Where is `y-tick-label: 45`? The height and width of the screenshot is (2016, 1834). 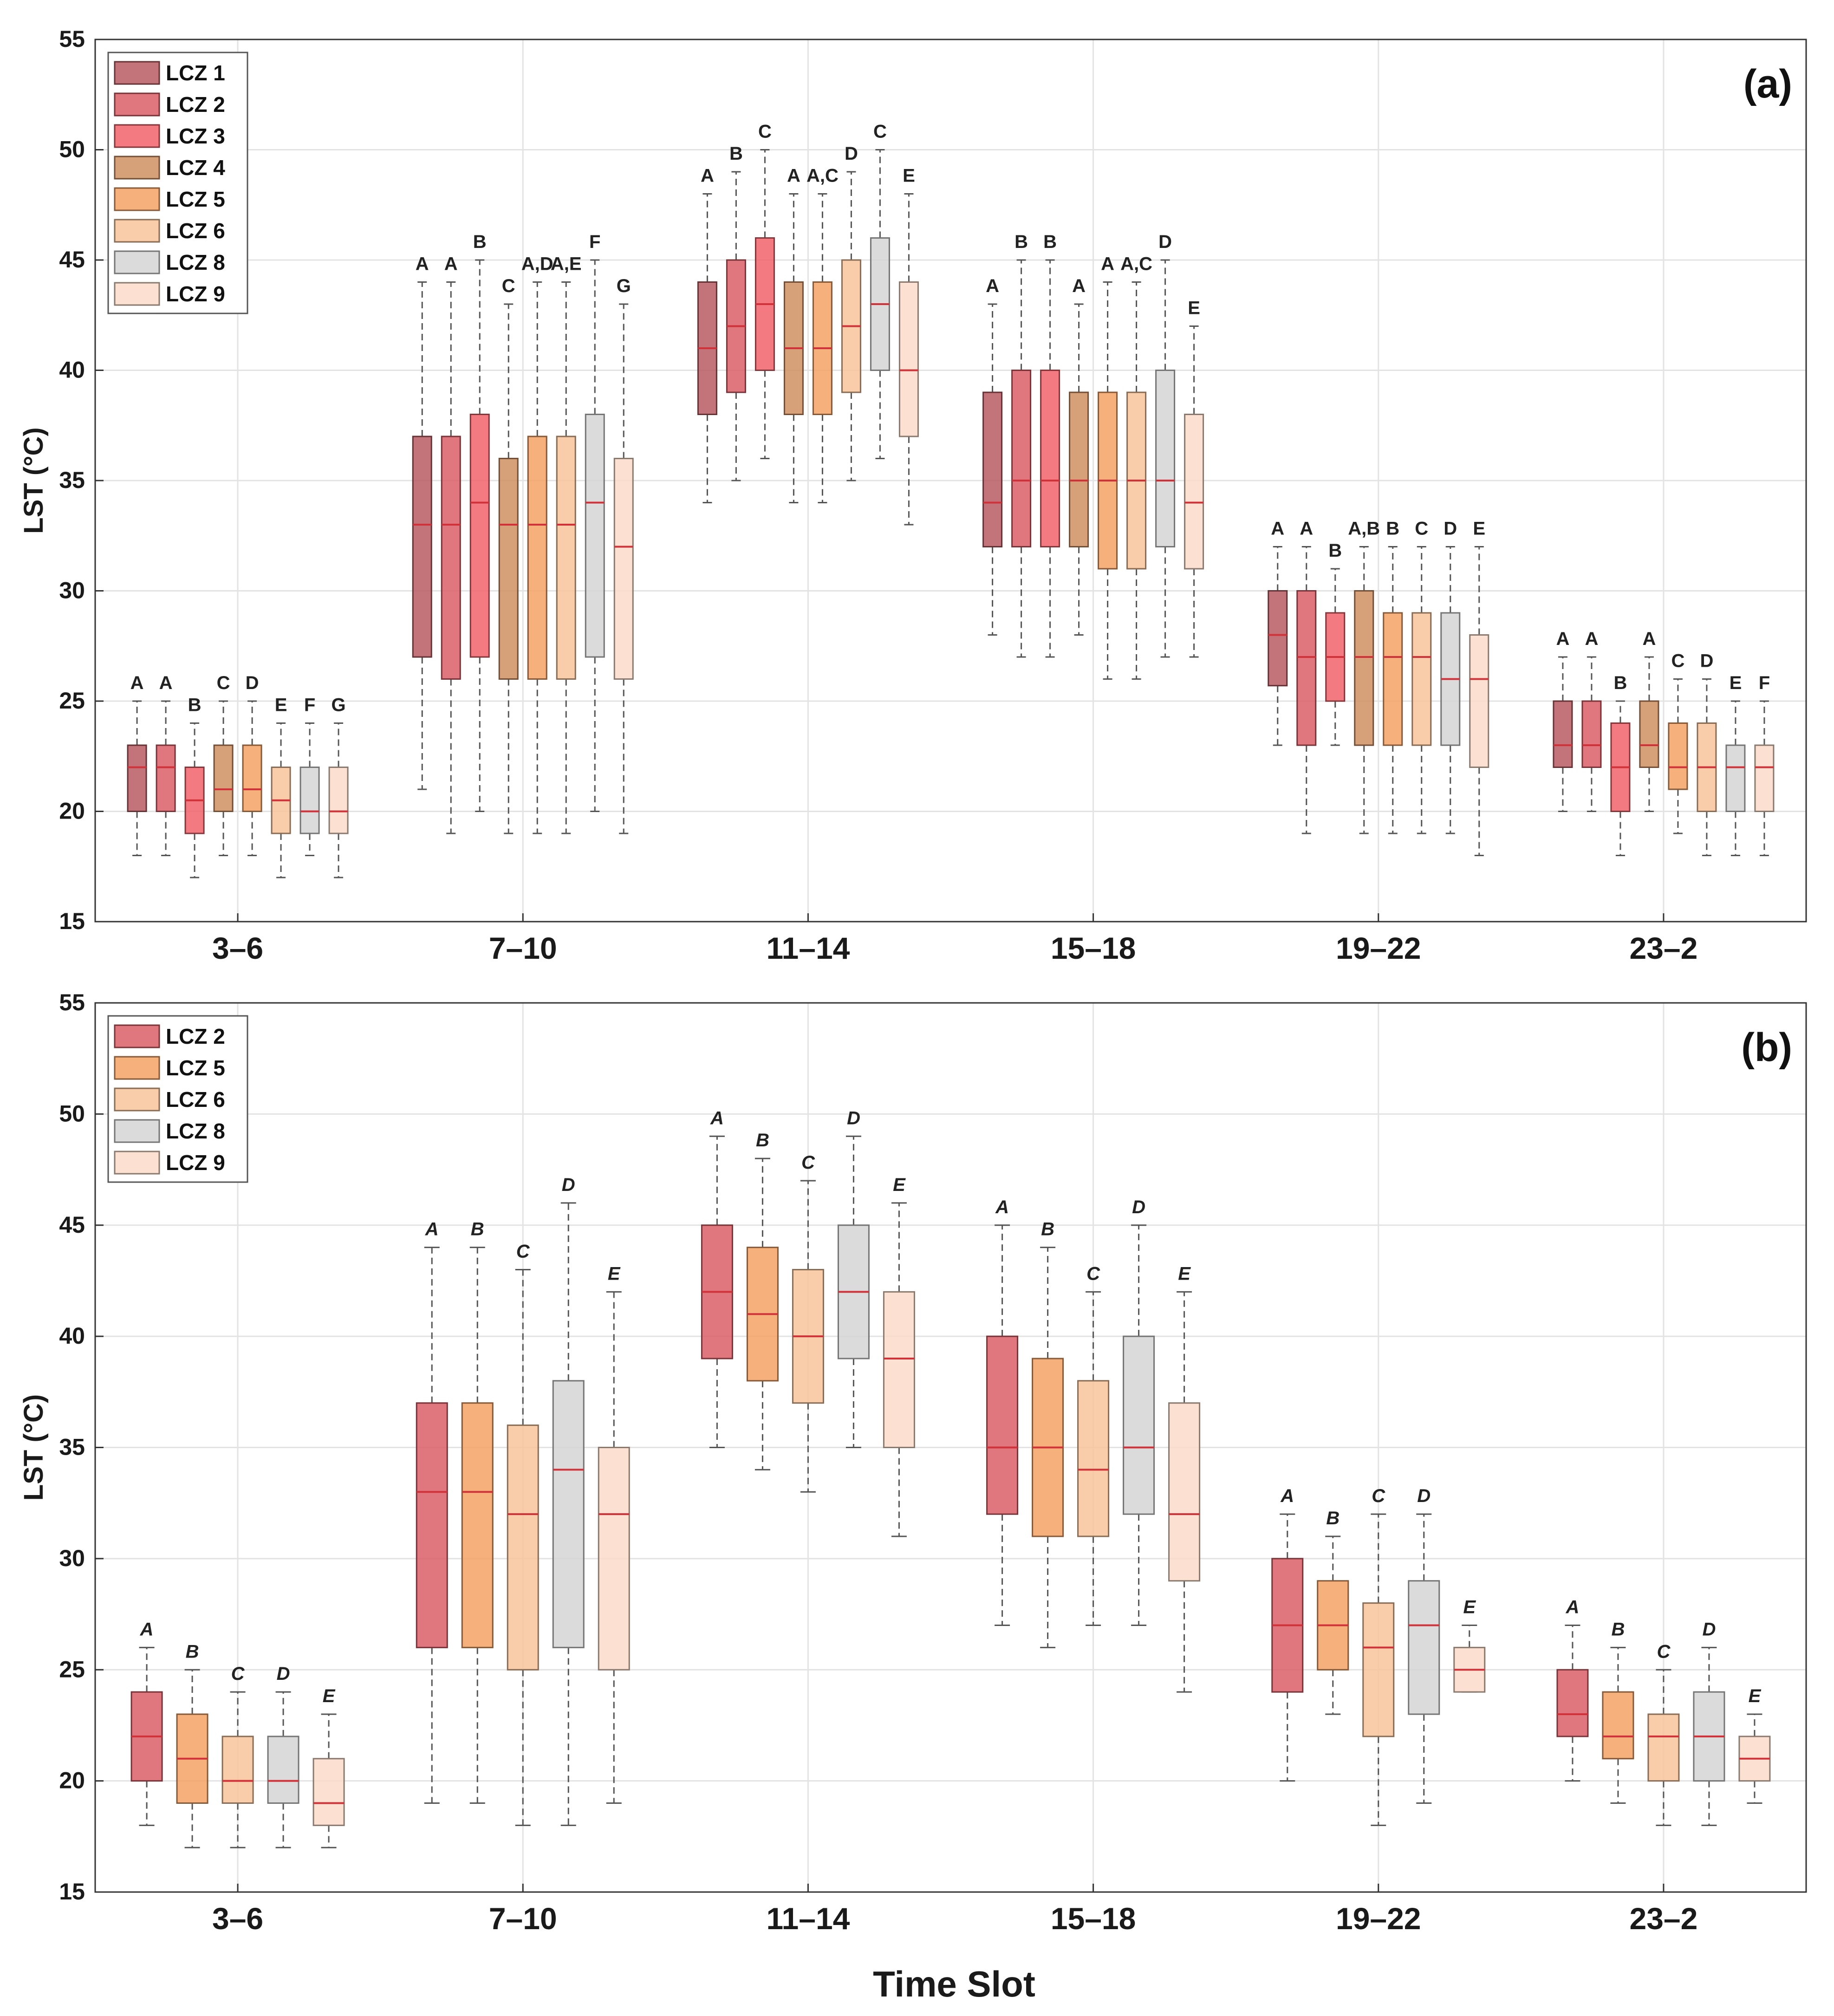
y-tick-label: 45 is located at coordinates (72, 1225).